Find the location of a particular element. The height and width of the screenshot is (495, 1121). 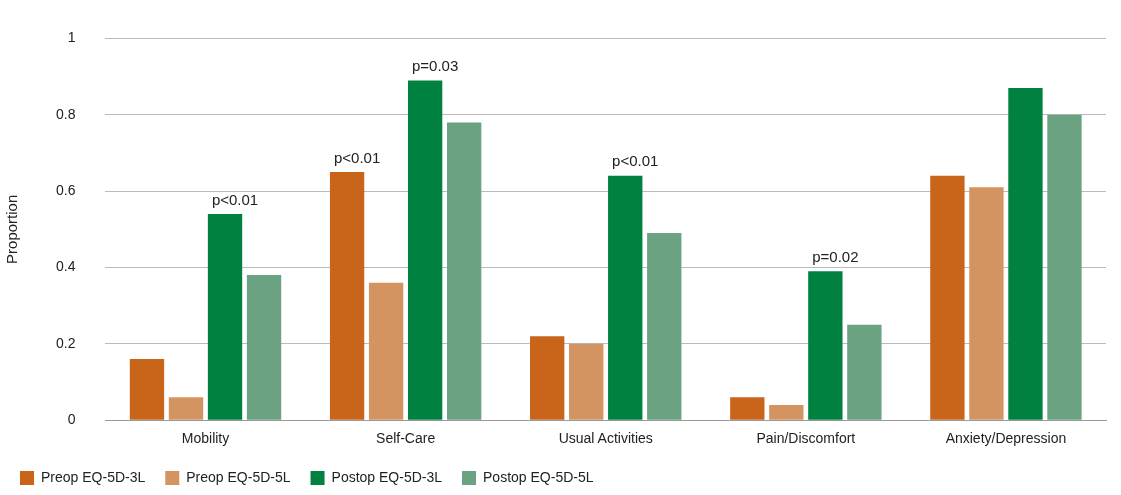

y-tick-label: 0.8 is located at coordinates (65, 113).